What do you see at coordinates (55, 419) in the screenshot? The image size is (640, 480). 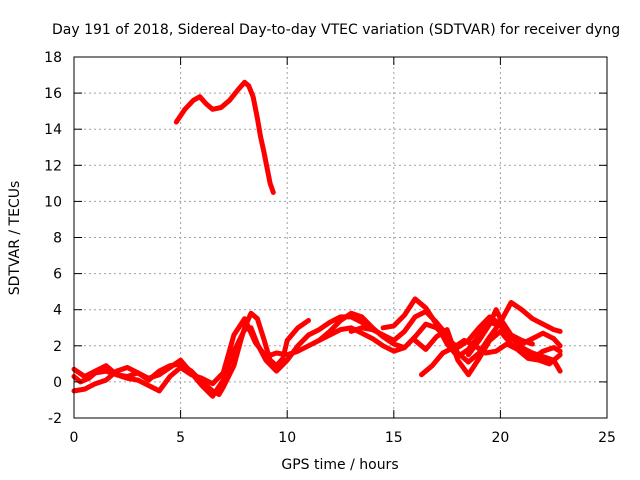 I see `y-tick-label: -2` at bounding box center [55, 419].